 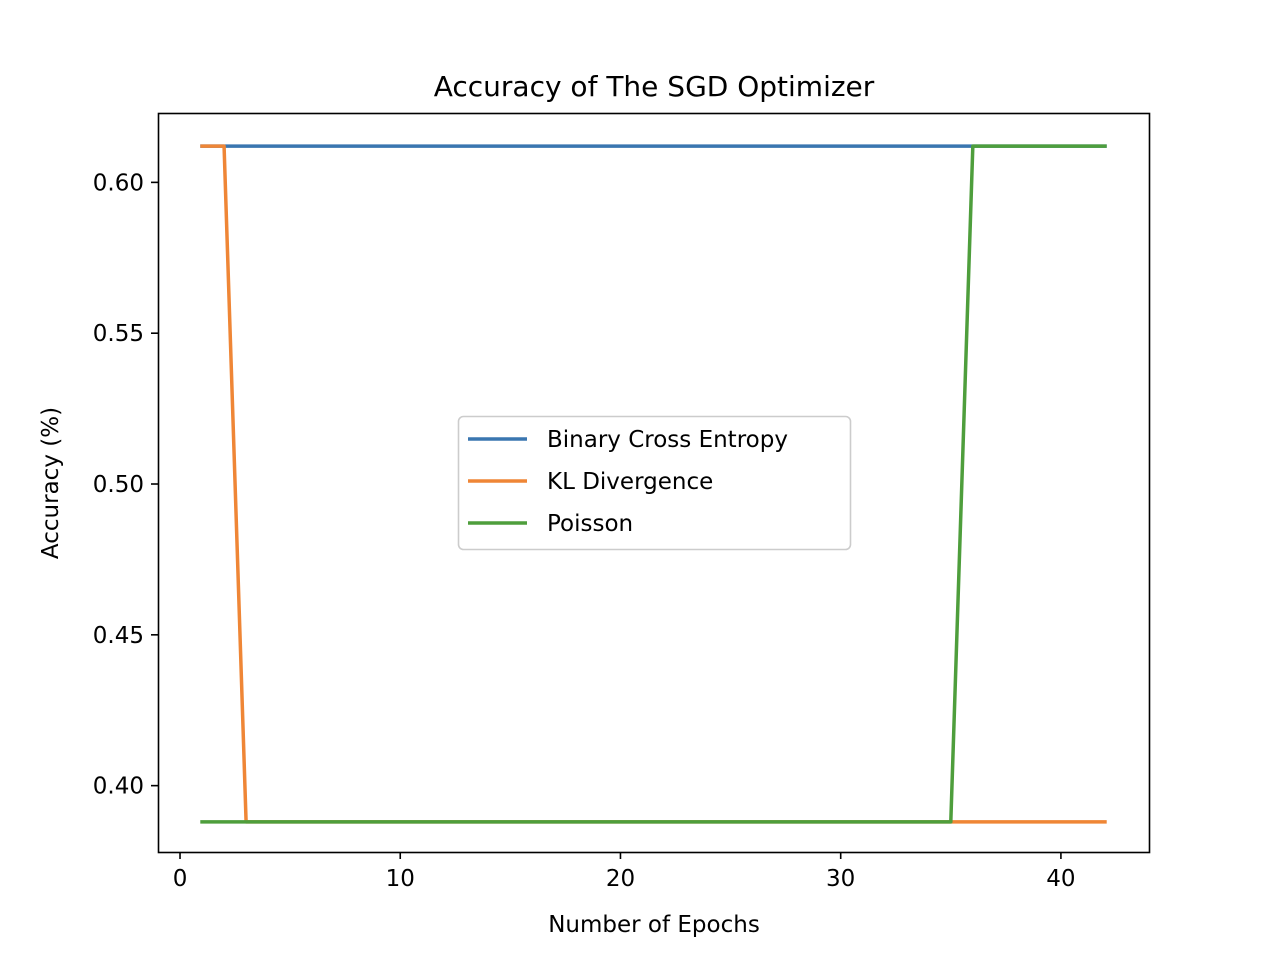 I want to click on legend-label-1: KL Divergence, so click(x=630, y=482).